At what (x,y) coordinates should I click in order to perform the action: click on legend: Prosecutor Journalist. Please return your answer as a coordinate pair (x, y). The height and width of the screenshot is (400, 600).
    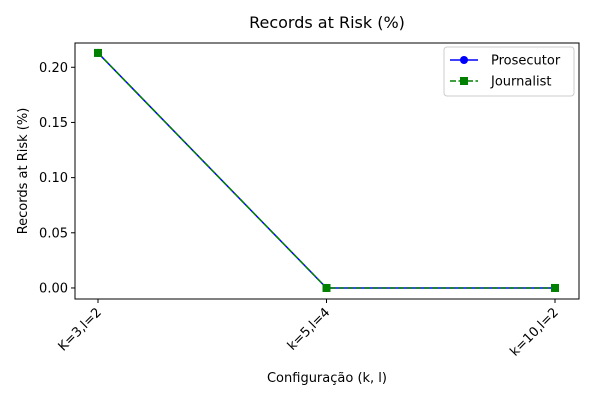
    Looking at the image, I should click on (509, 71).